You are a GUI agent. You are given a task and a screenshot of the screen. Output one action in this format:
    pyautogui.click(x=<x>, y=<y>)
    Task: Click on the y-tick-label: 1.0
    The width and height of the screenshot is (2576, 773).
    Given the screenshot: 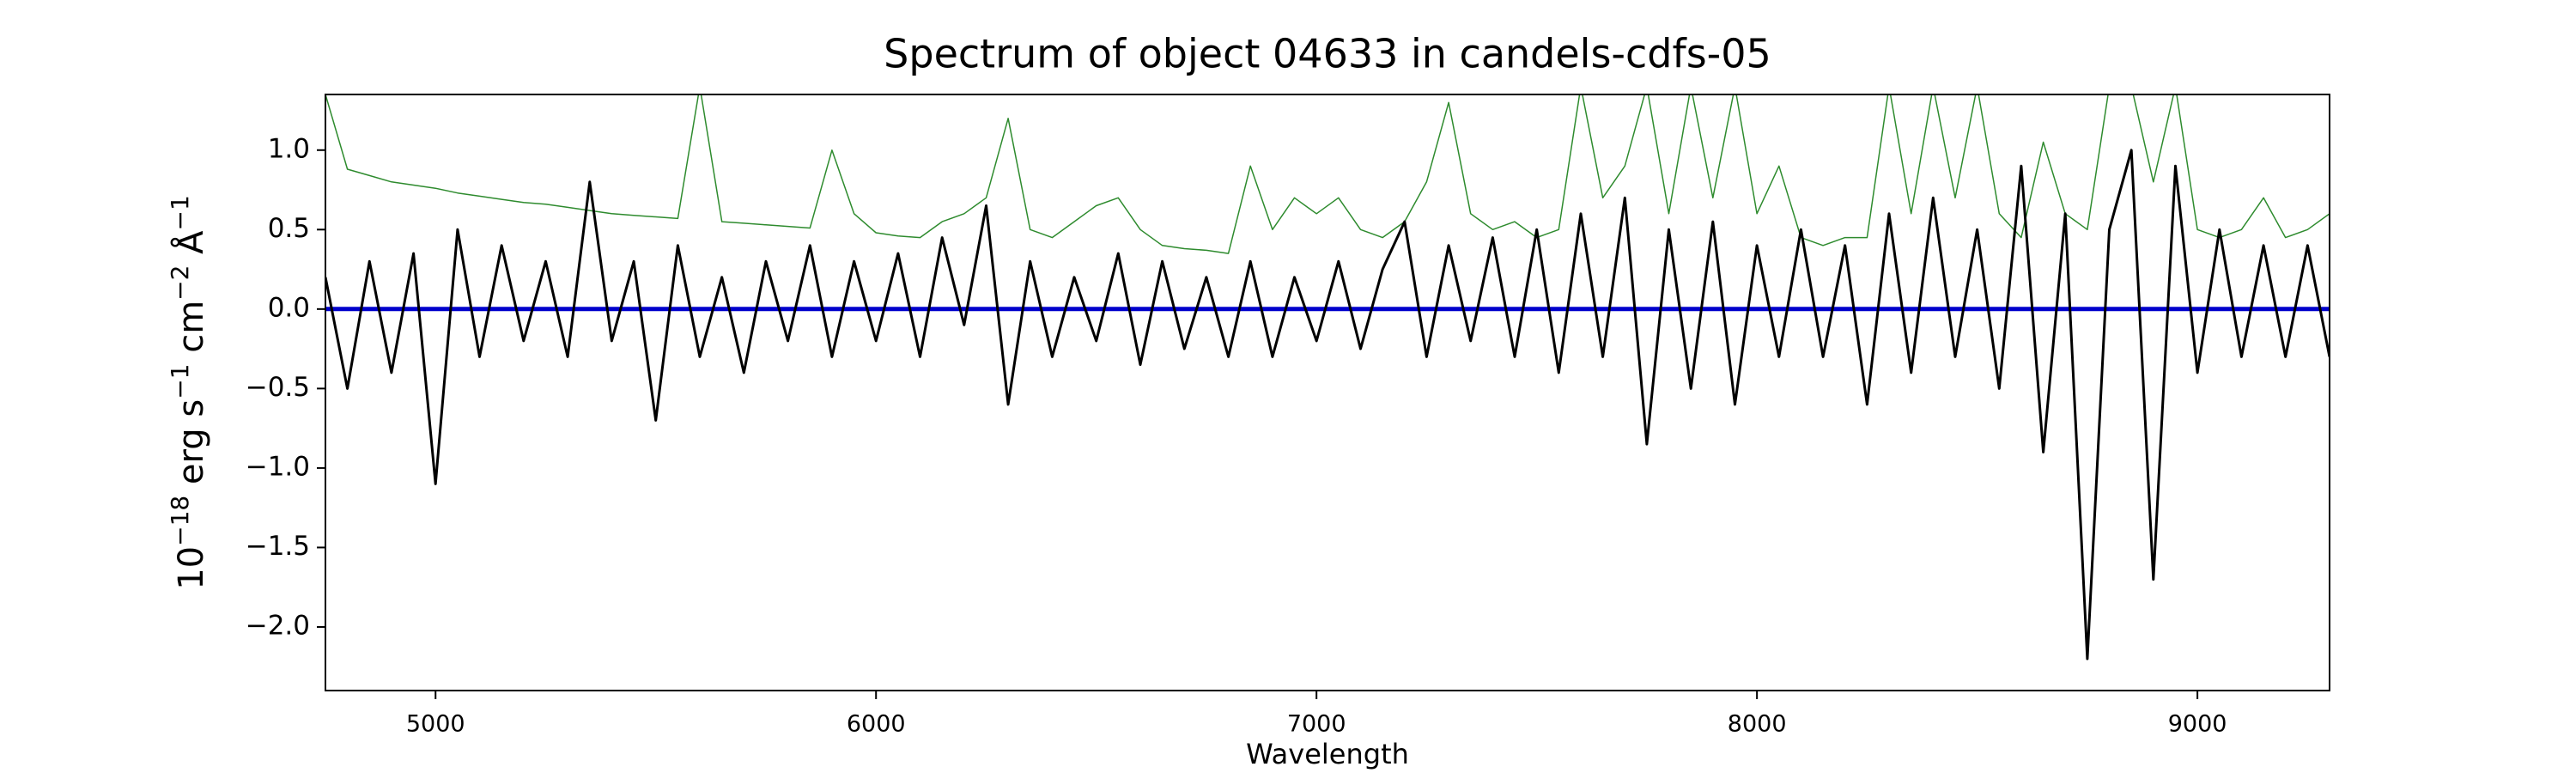 What is the action you would take?
    pyautogui.click(x=289, y=148)
    